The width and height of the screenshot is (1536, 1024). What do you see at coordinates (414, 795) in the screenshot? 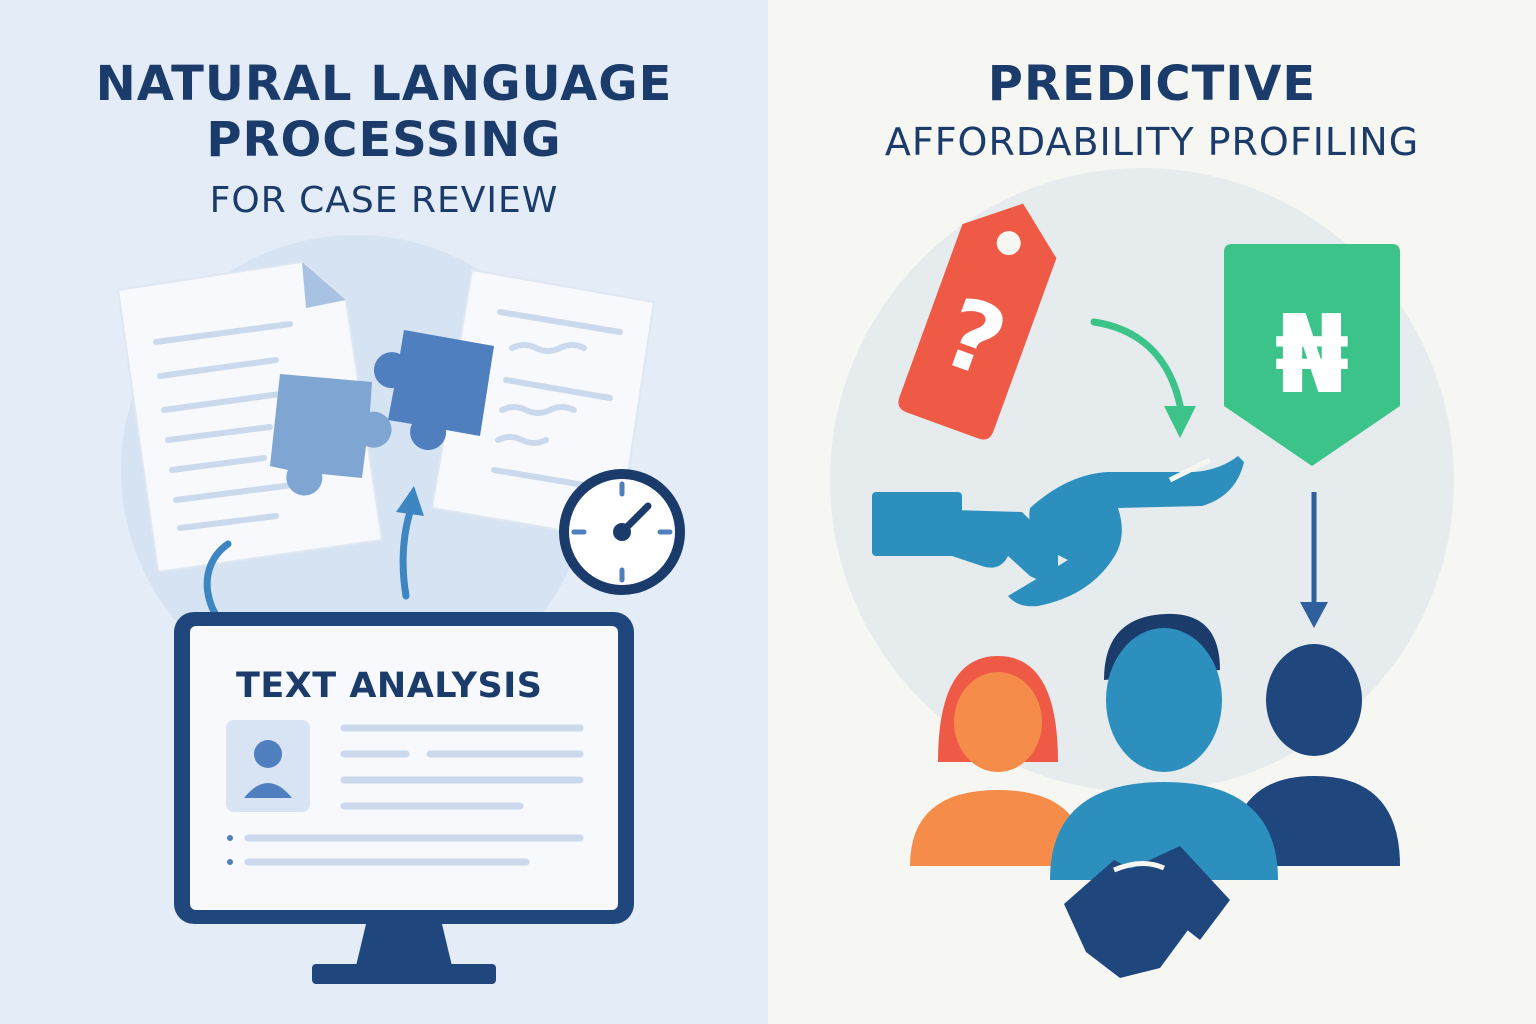
I see `text-lines` at bounding box center [414, 795].